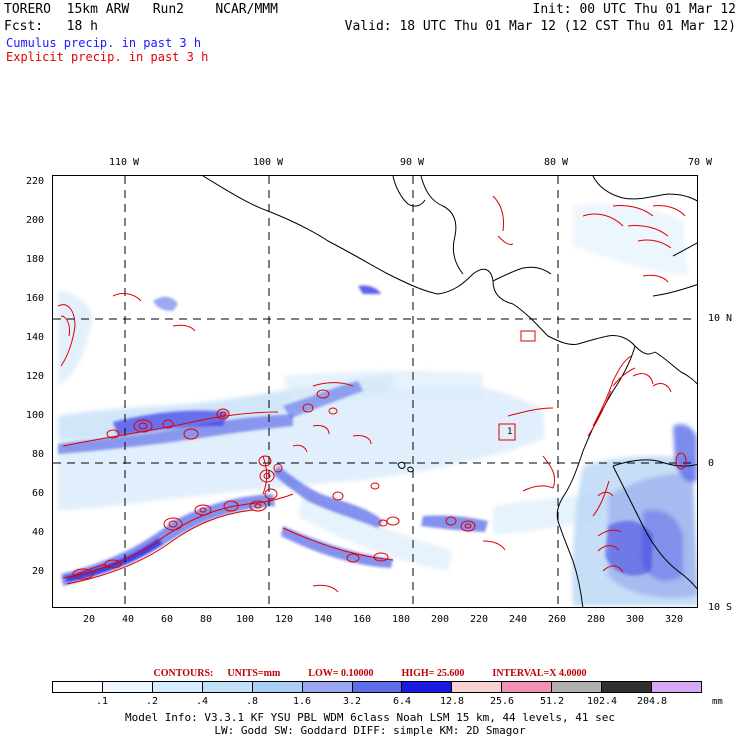 The width and height of the screenshot is (740, 740). Describe the element at coordinates (452, 701) in the screenshot. I see `colorbar-level-label: 12.8` at that location.